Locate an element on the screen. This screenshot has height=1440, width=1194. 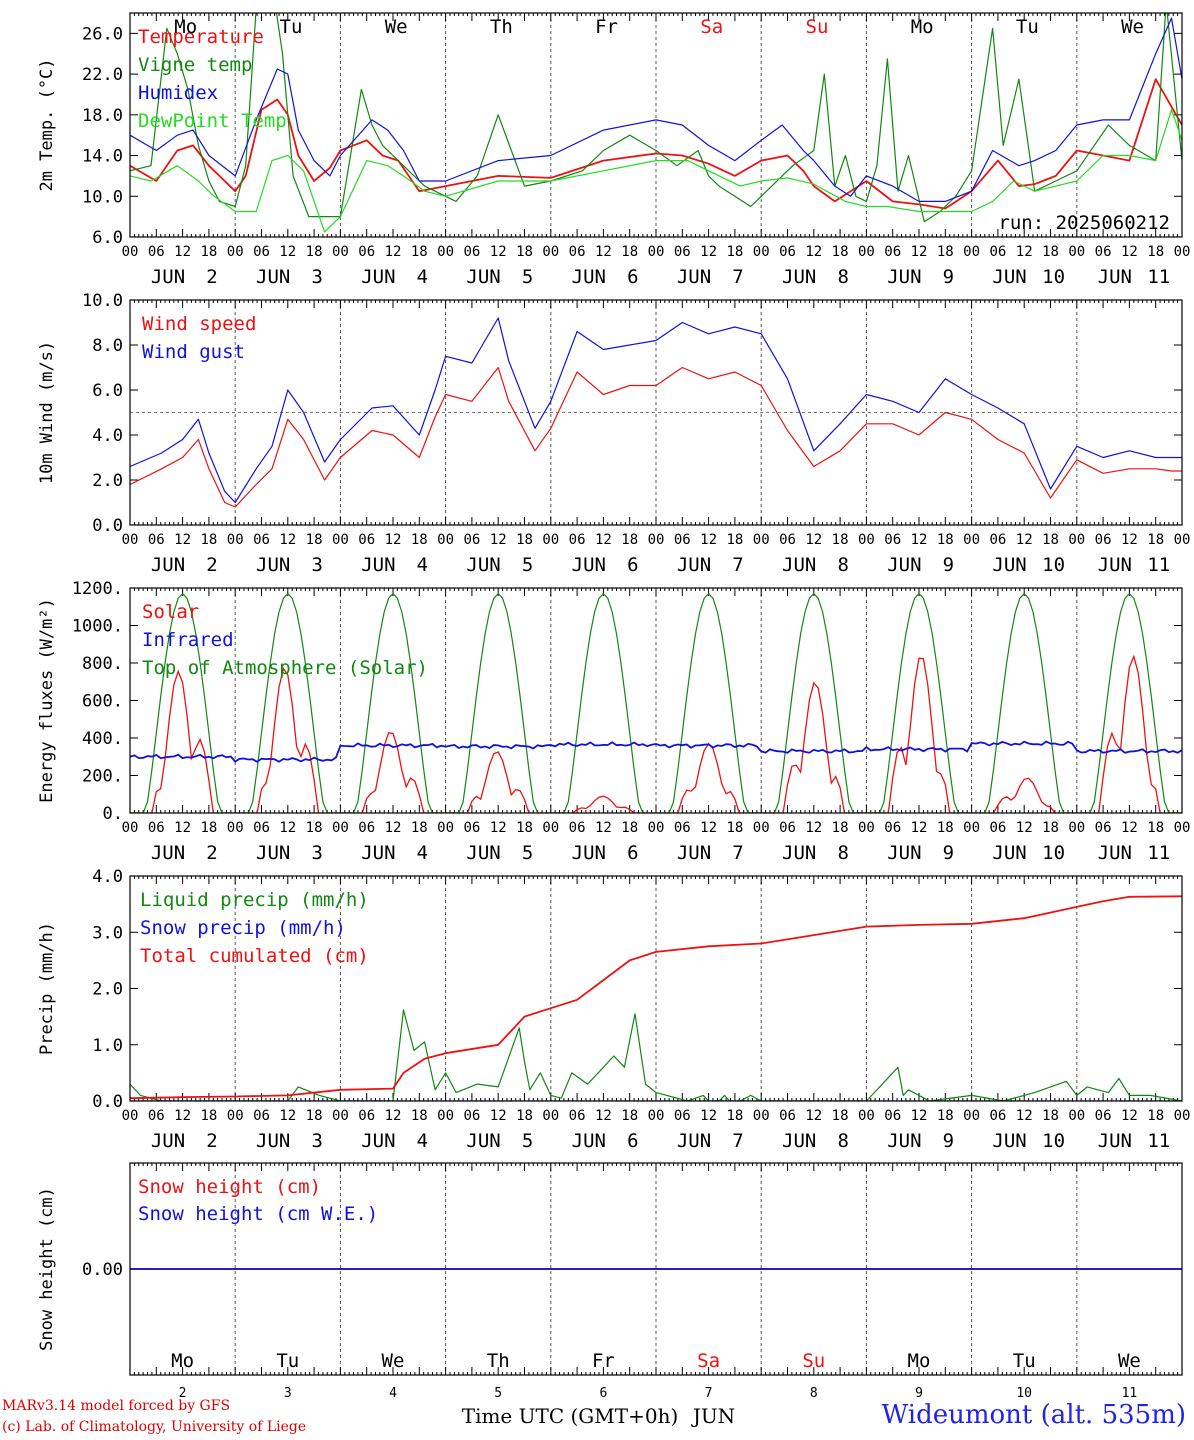
legend-entry: Infrared is located at coordinates (188, 640).